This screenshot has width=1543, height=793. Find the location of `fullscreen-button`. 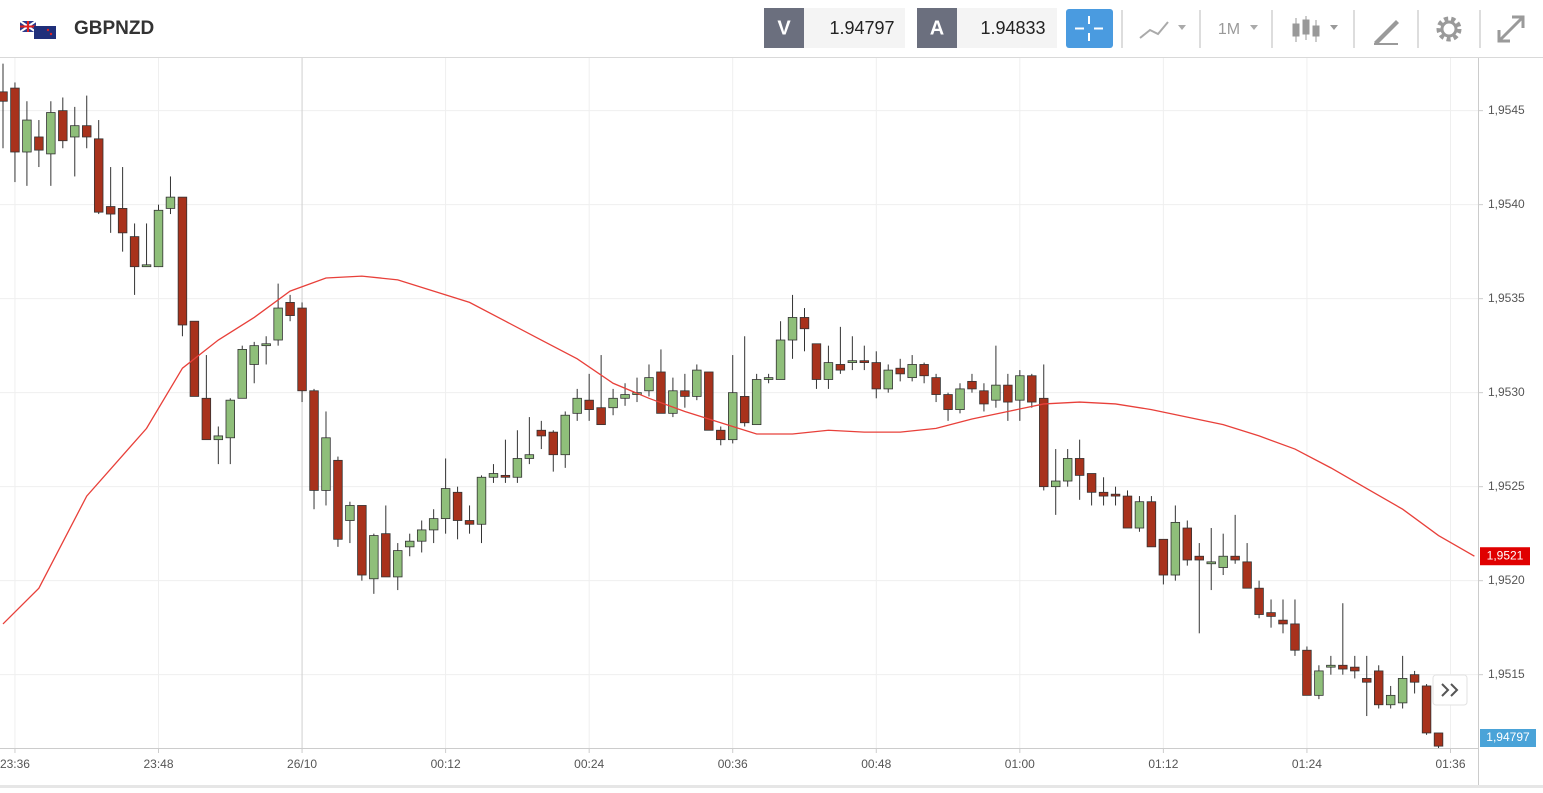

fullscreen-button is located at coordinates (1511, 29).